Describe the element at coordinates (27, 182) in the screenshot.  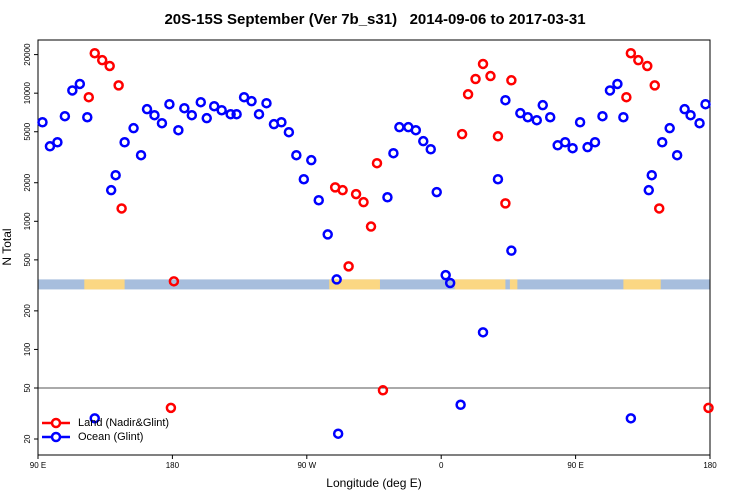
I see `y-tick-label: 2000` at that location.